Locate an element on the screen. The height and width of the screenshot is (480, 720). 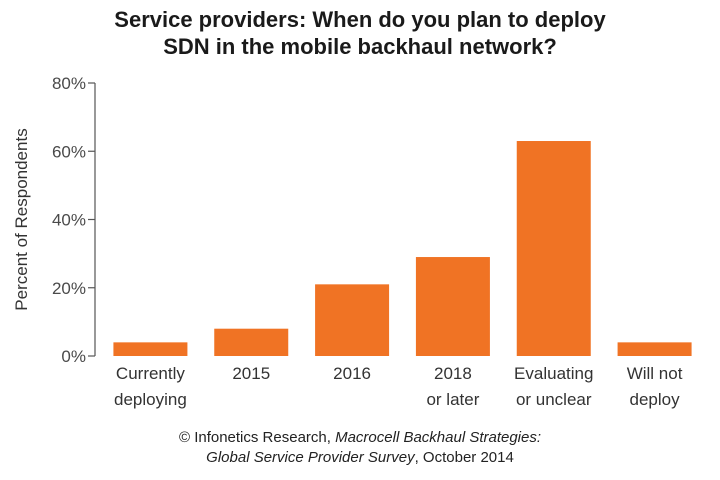
x-category-label: 2016 is located at coordinates (352, 373).